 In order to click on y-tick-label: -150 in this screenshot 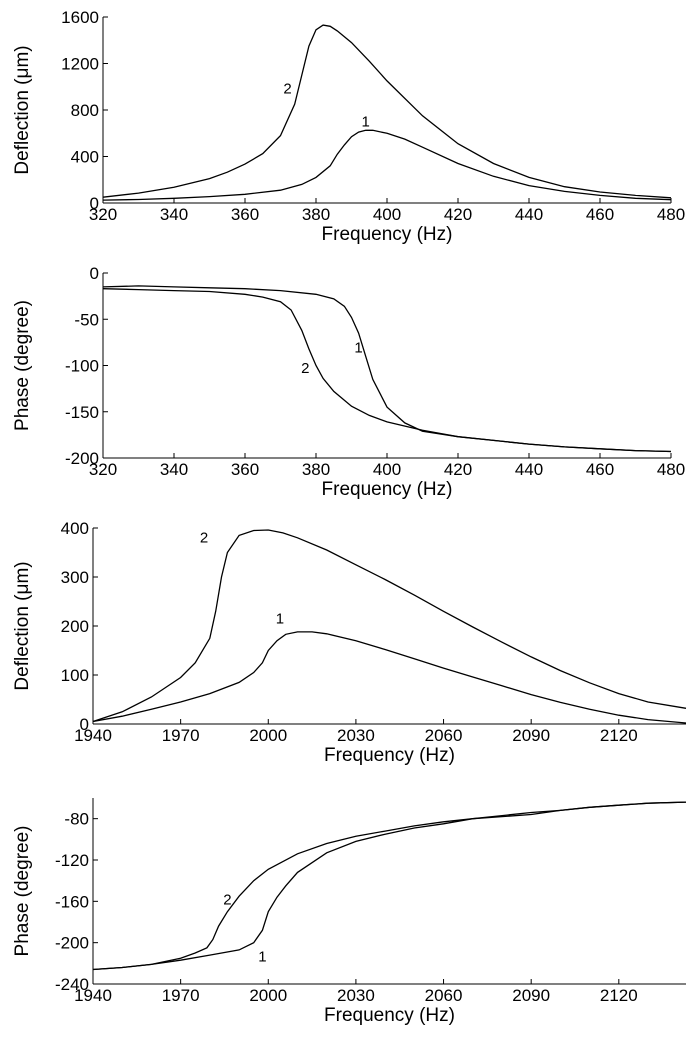, I will do `click(82, 412)`.